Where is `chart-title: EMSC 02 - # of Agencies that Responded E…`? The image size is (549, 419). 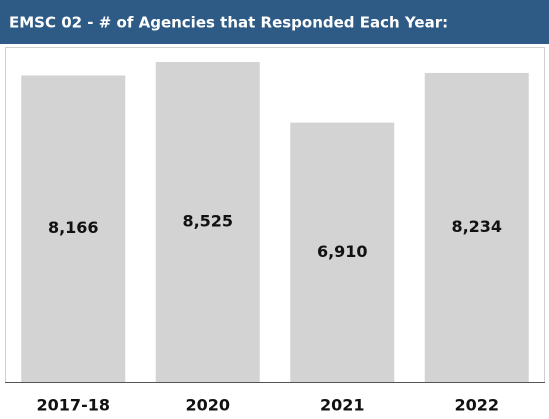 chart-title: EMSC 02 - # of Agencies that Responded E… is located at coordinates (228, 23).